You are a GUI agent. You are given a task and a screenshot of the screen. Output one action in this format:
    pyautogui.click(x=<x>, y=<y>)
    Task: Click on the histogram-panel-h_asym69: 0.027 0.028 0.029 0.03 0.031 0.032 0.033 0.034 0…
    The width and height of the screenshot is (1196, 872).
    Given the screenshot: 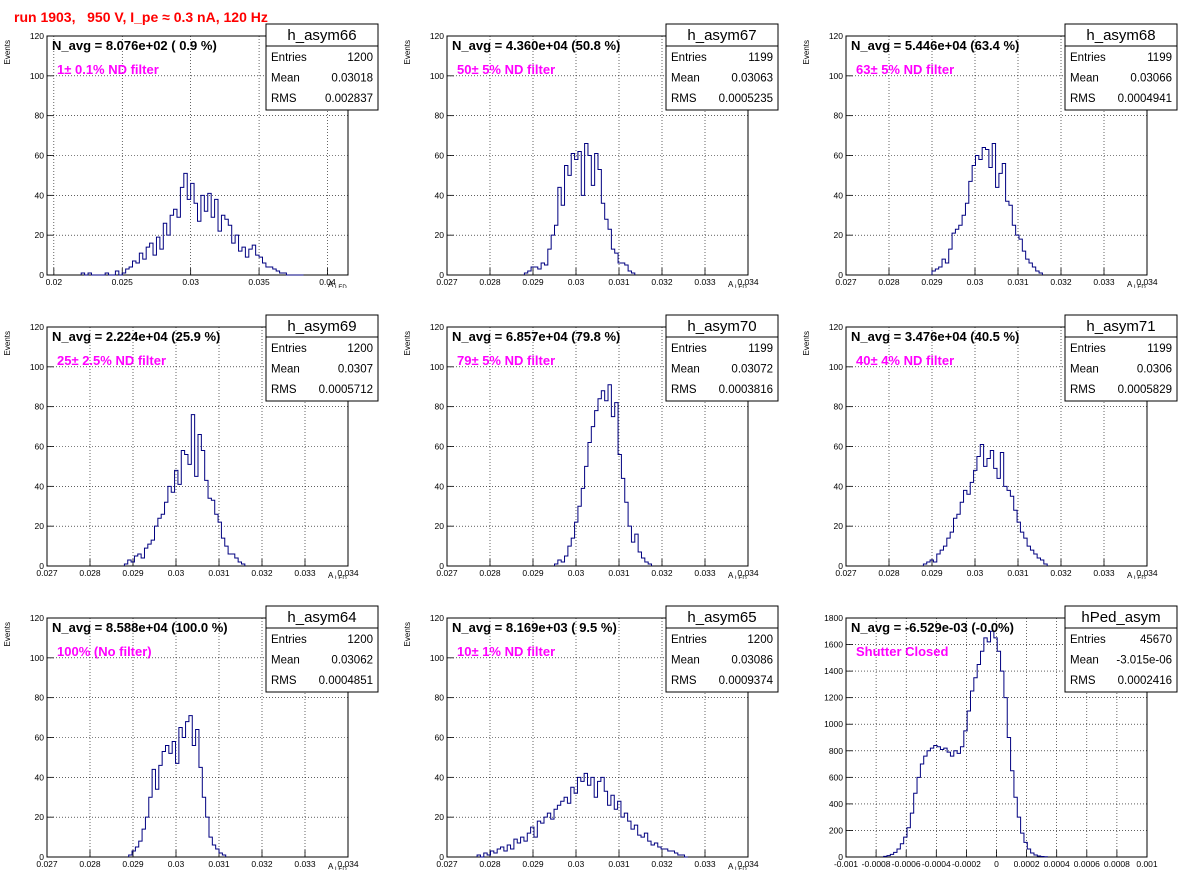 What is the action you would take?
    pyautogui.click(x=191, y=446)
    